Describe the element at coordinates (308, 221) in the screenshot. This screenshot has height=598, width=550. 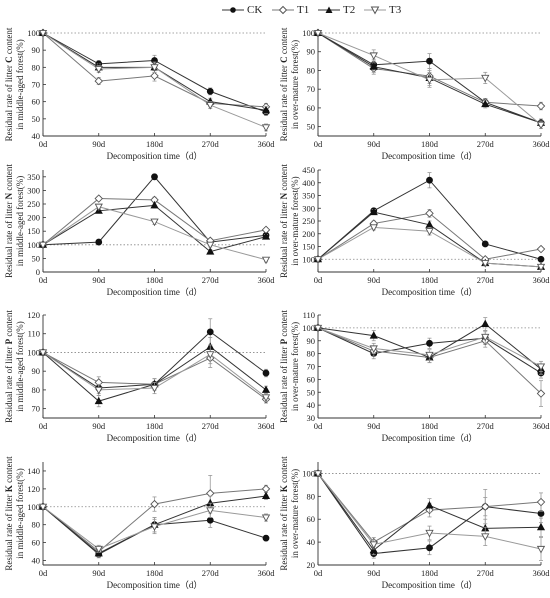
I see `y-tick-label: 250` at that location.